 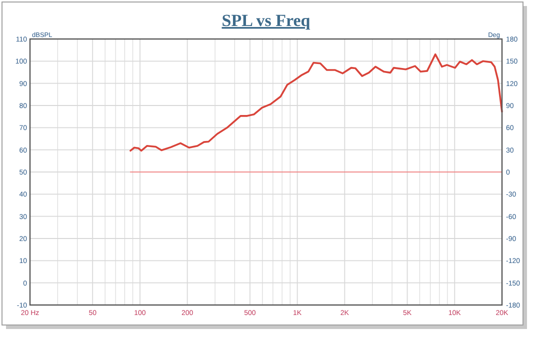 I want to click on chart-title: SPL vs Freq, so click(x=266, y=20).